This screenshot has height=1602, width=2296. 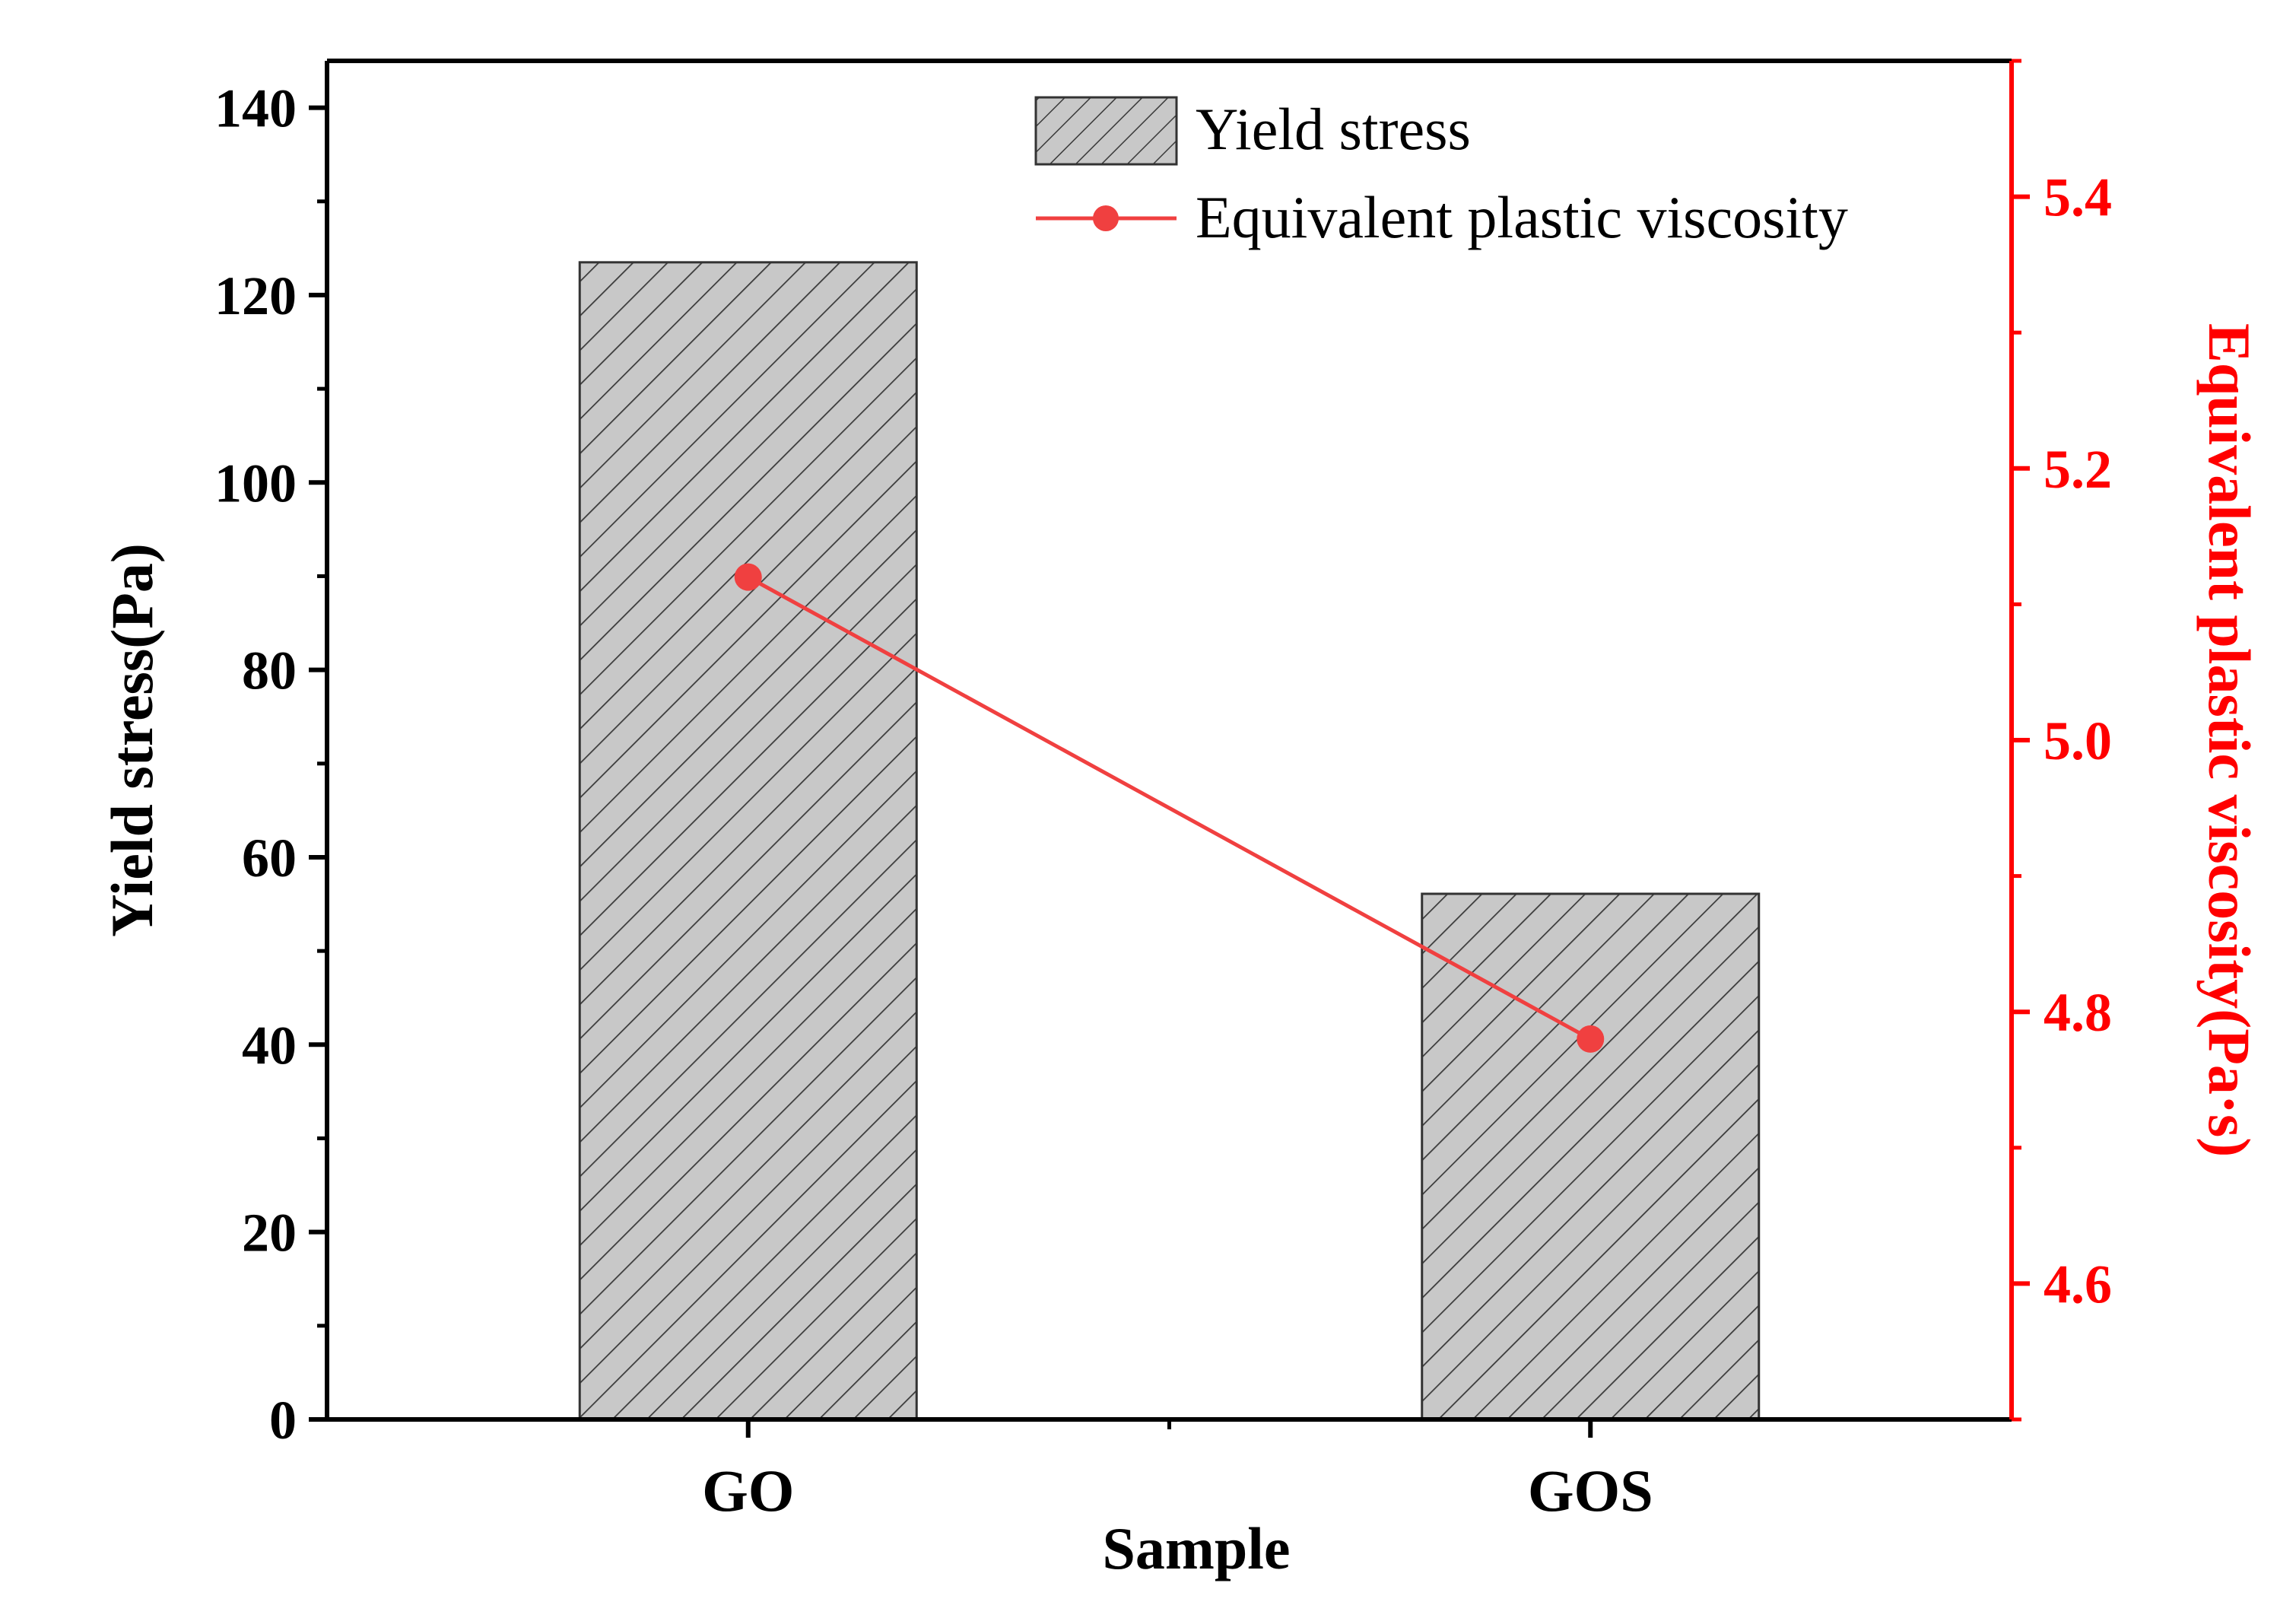 I want to click on viscosity-point-go, so click(x=748, y=577).